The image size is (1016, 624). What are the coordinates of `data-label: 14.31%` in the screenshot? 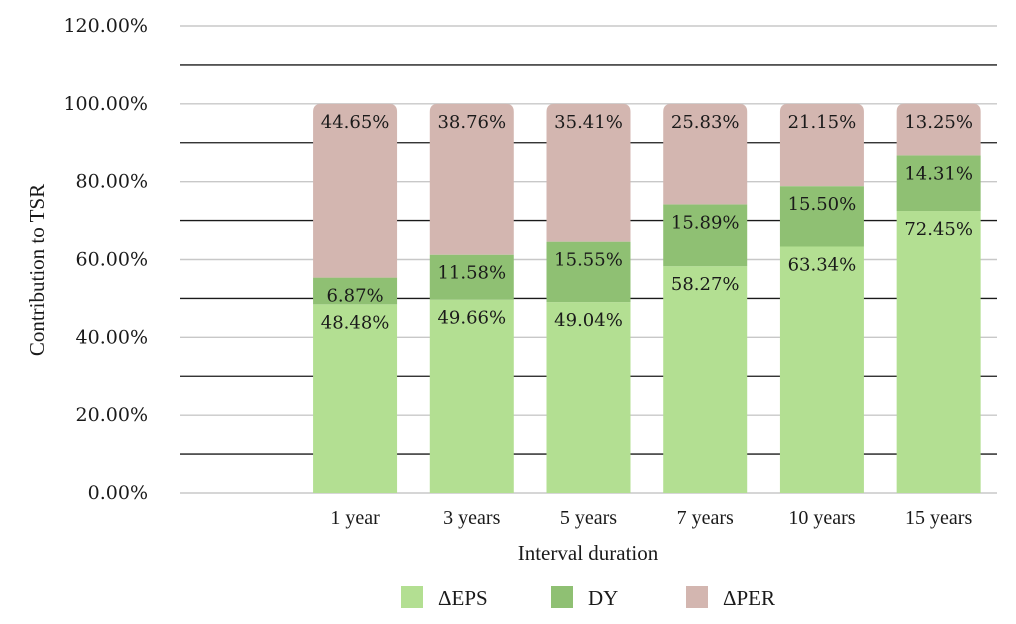 It's located at (938, 173).